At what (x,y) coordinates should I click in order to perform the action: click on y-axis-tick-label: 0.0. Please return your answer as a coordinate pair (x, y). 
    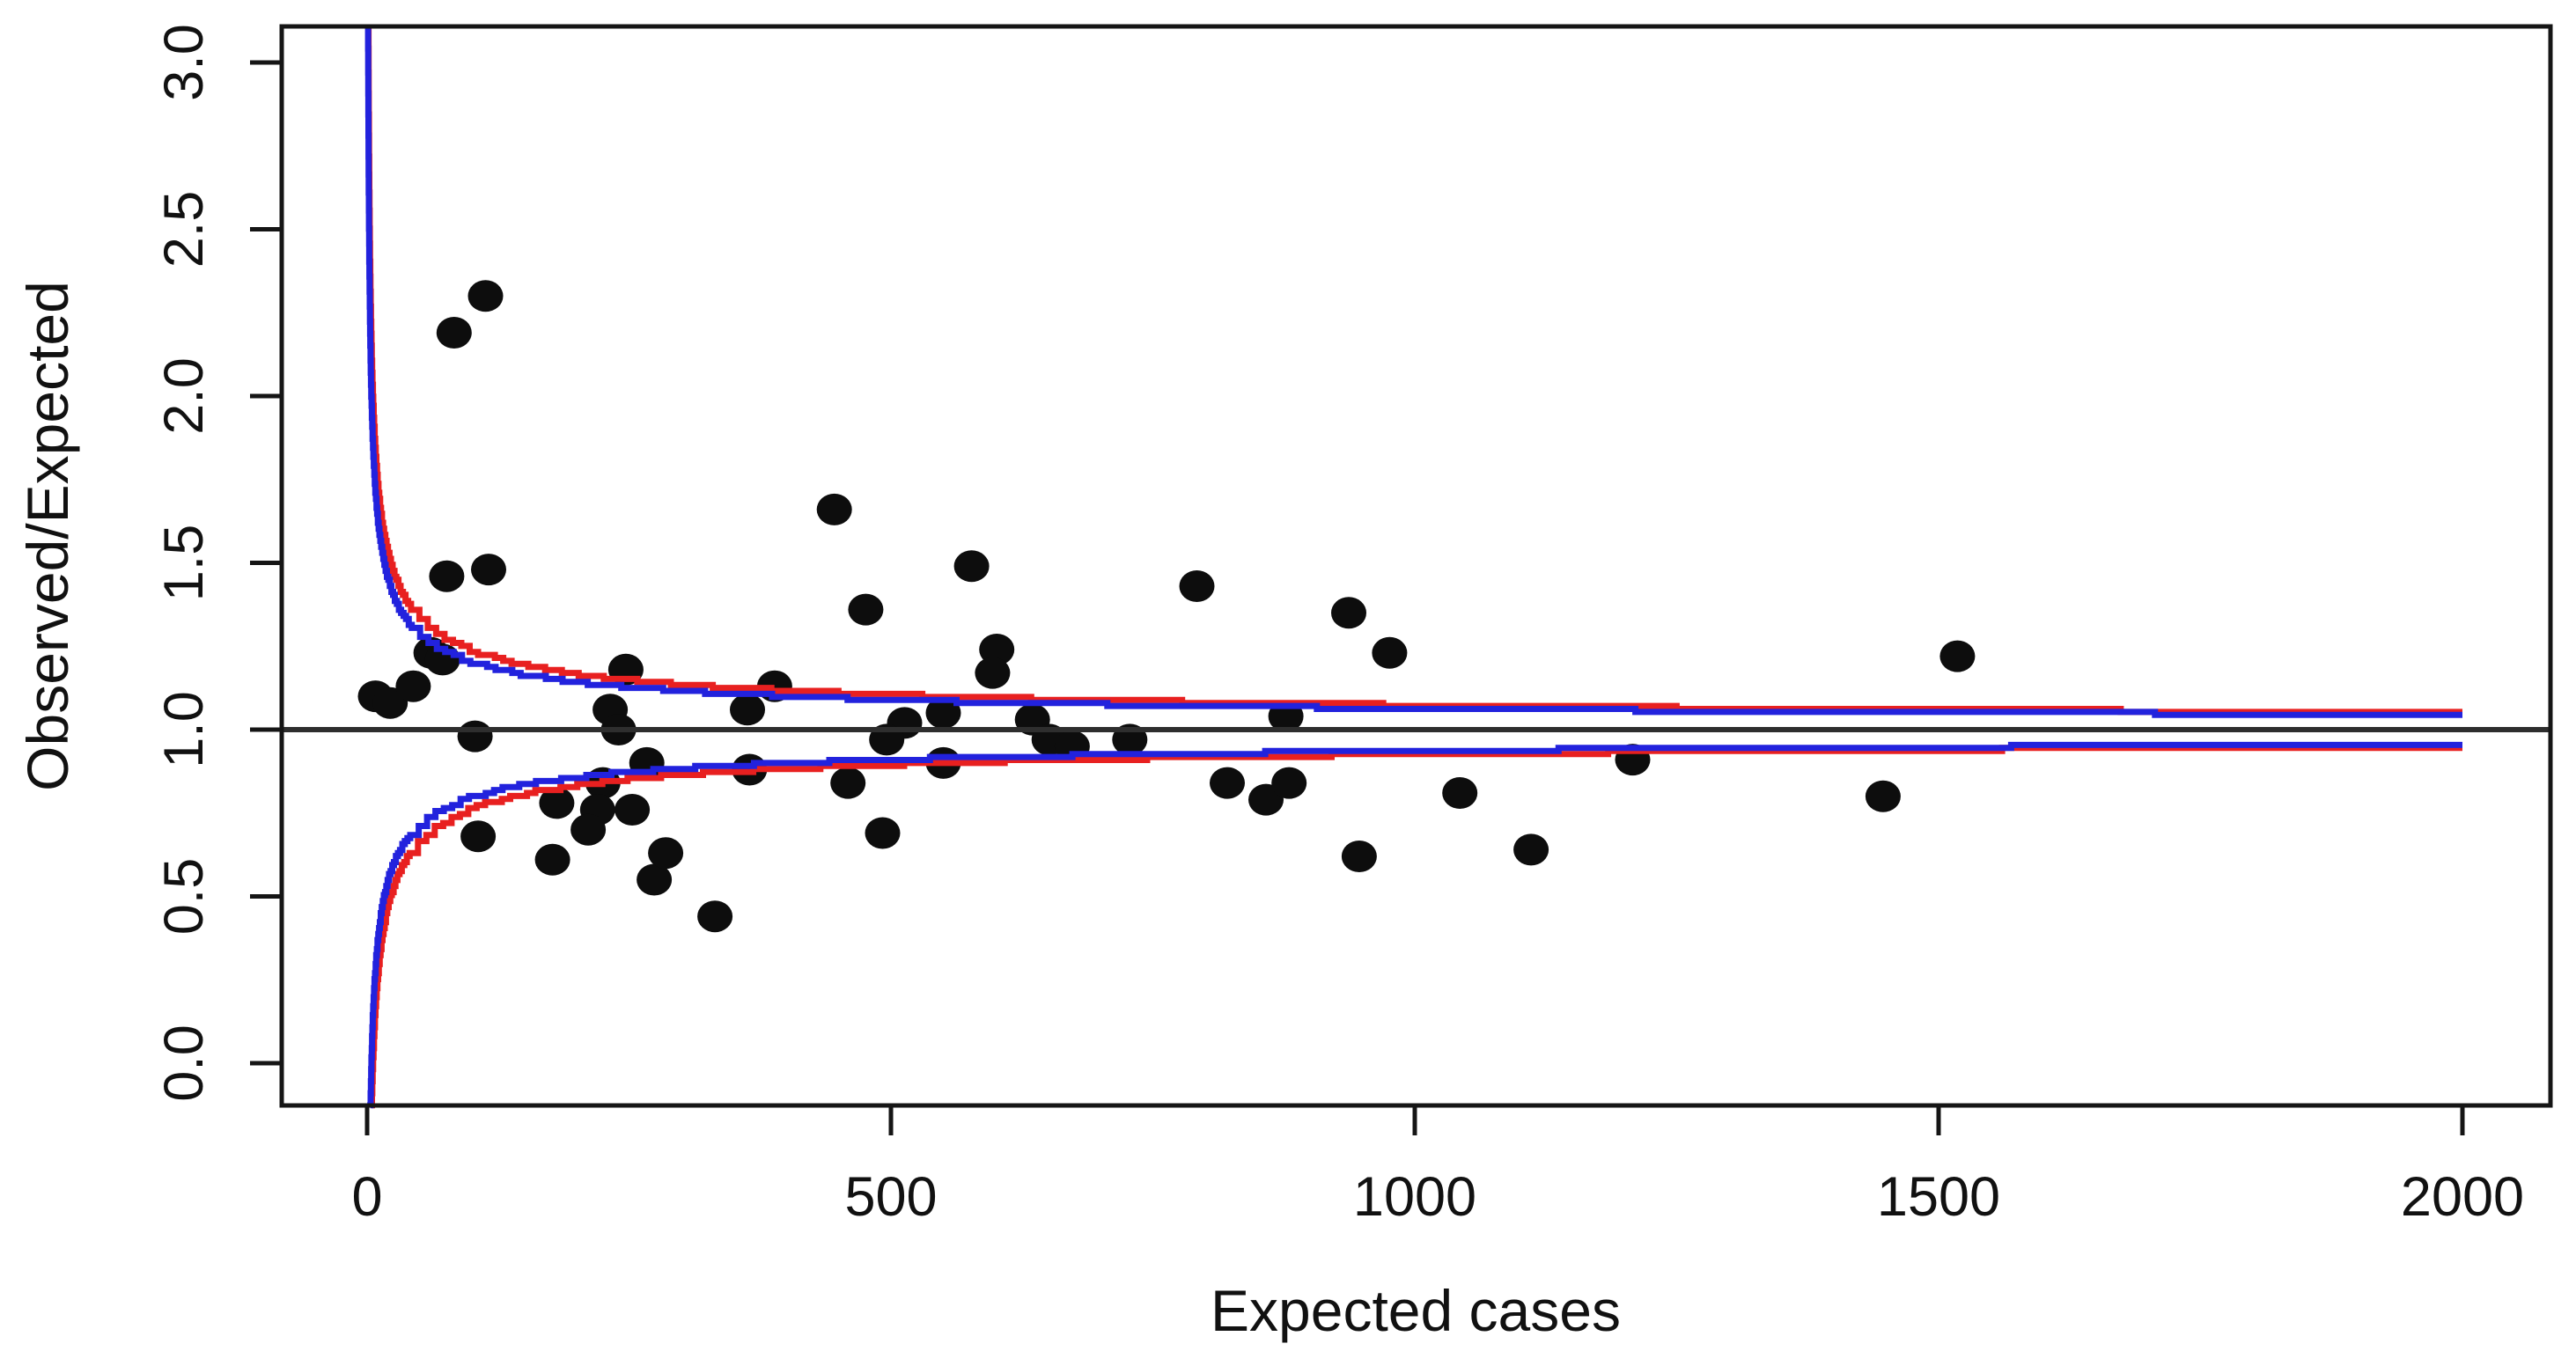
    Looking at the image, I should click on (184, 1063).